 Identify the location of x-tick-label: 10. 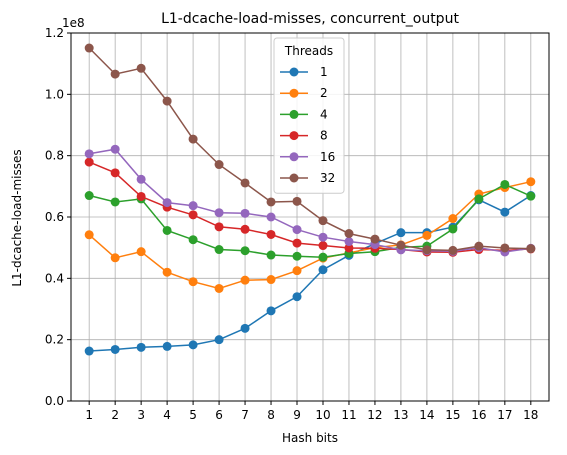
(322, 415).